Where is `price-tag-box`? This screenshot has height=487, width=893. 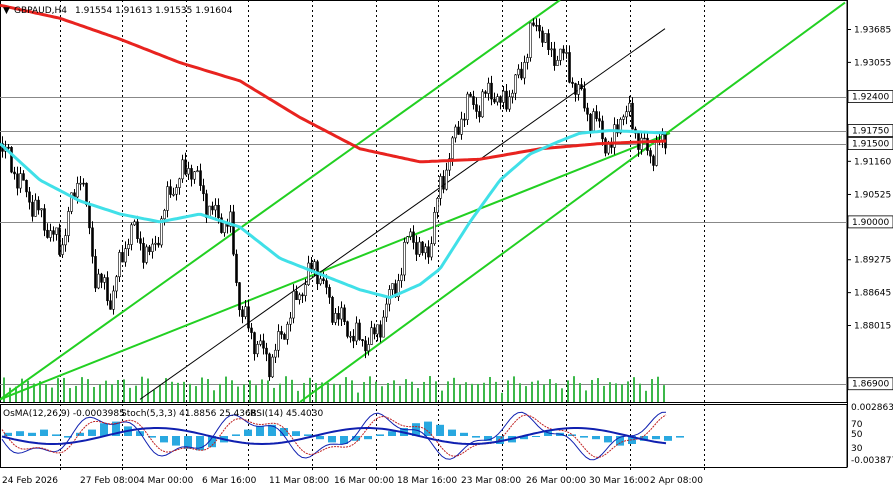
price-tag-box is located at coordinates (870, 222).